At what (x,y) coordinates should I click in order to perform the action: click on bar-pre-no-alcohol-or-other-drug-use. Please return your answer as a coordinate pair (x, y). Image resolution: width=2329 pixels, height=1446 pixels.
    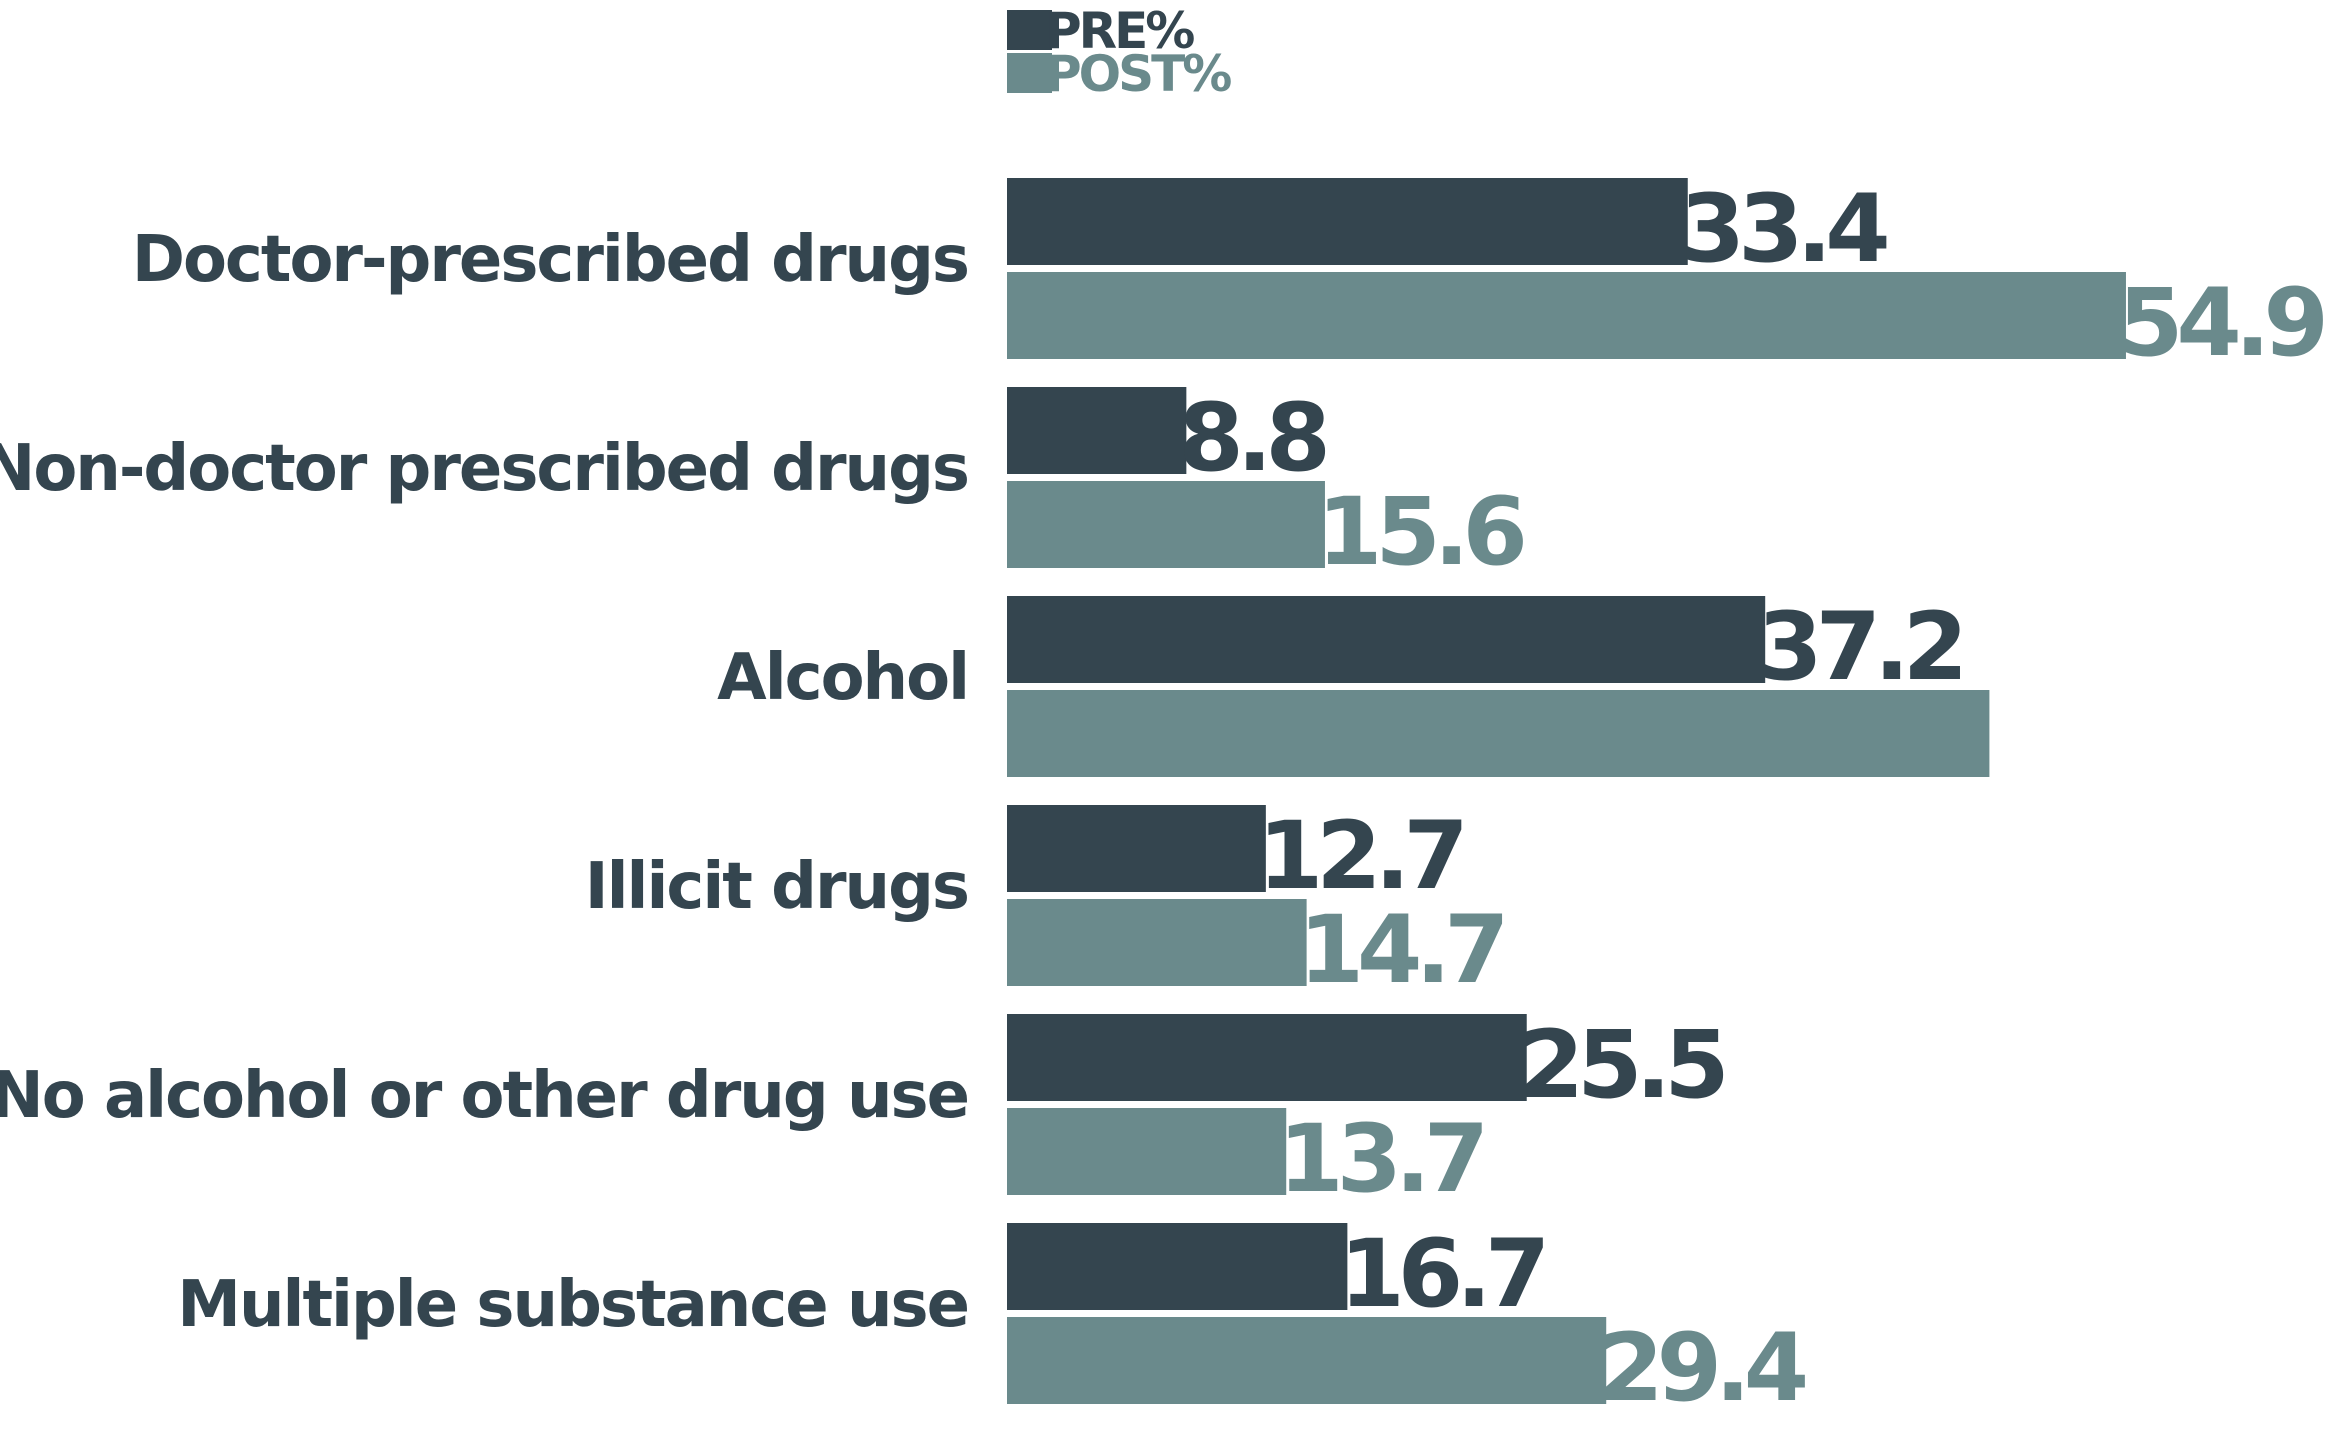
    Looking at the image, I should click on (1267, 1057).